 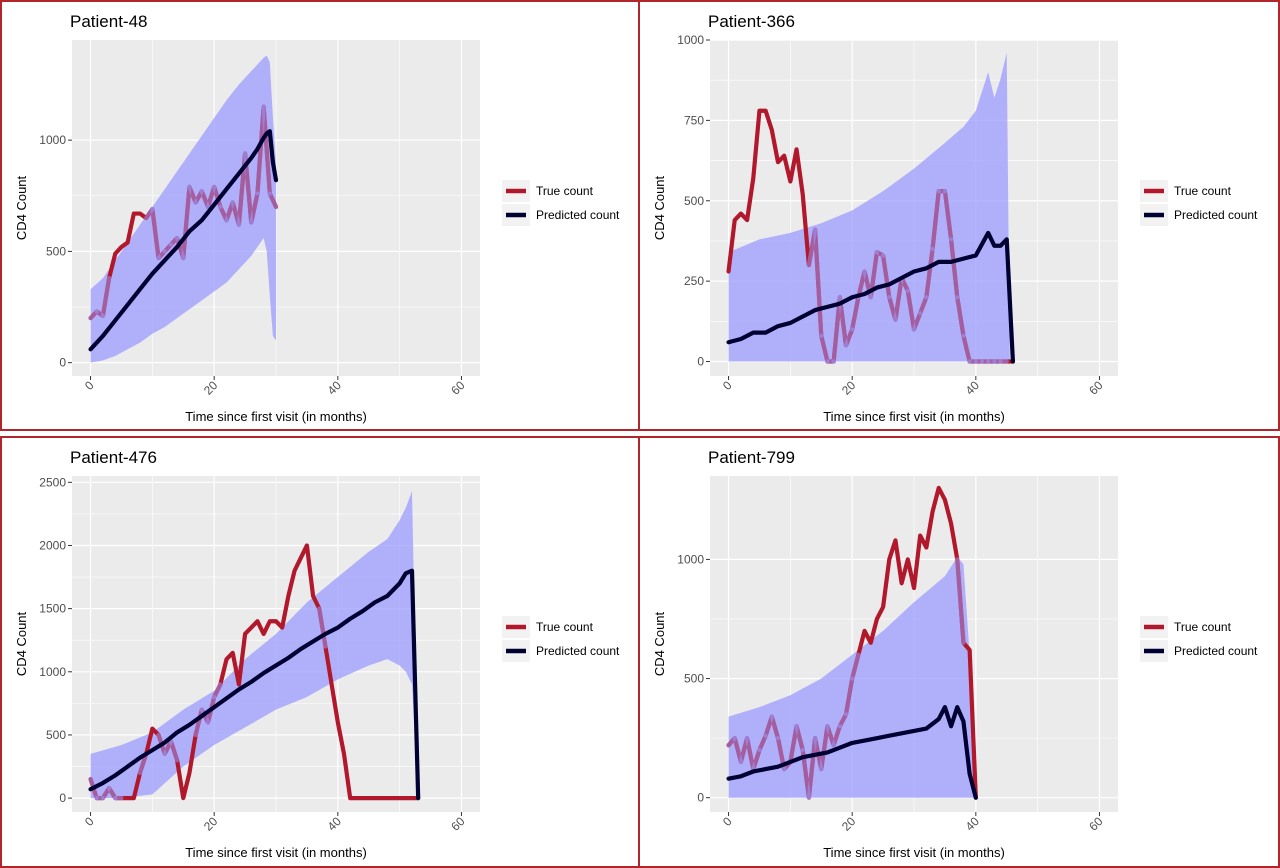 I want to click on y-tick-label: 2000, so click(x=52, y=545).